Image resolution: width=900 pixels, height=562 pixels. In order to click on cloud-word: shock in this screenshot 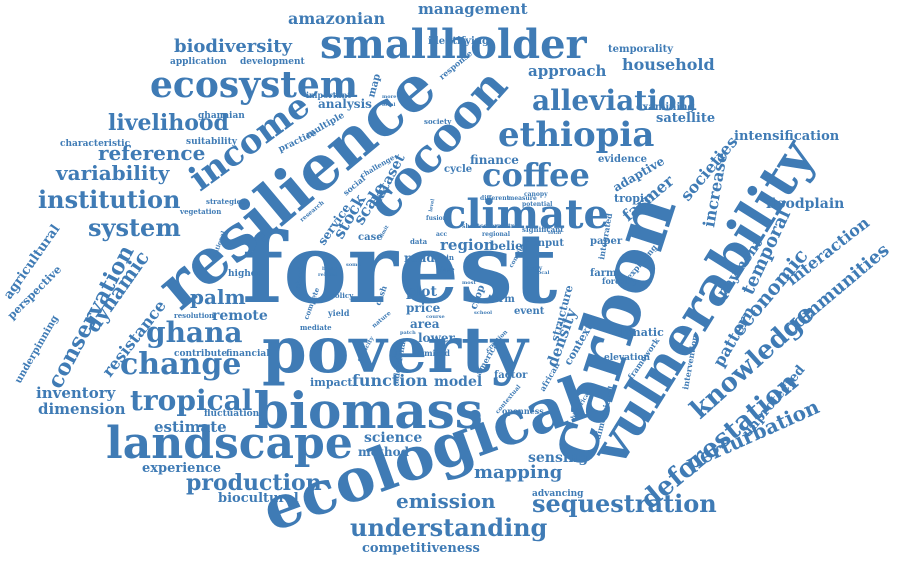, I will do `click(299, 276)`.